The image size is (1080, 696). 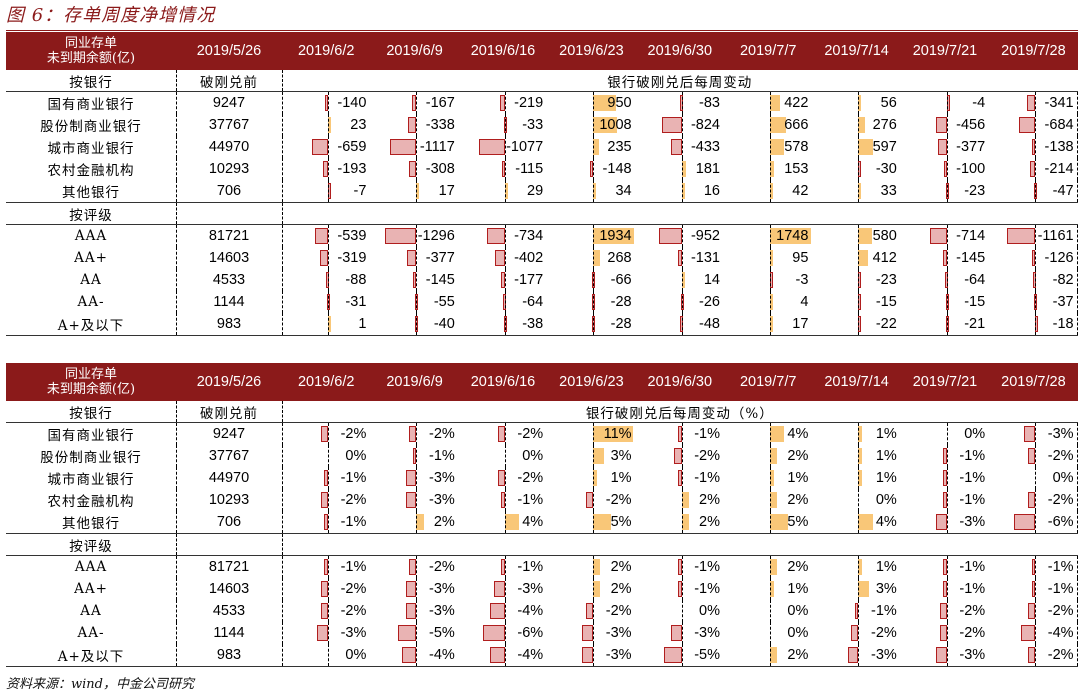 I want to click on change-cell: -15, so click(x=856, y=302).